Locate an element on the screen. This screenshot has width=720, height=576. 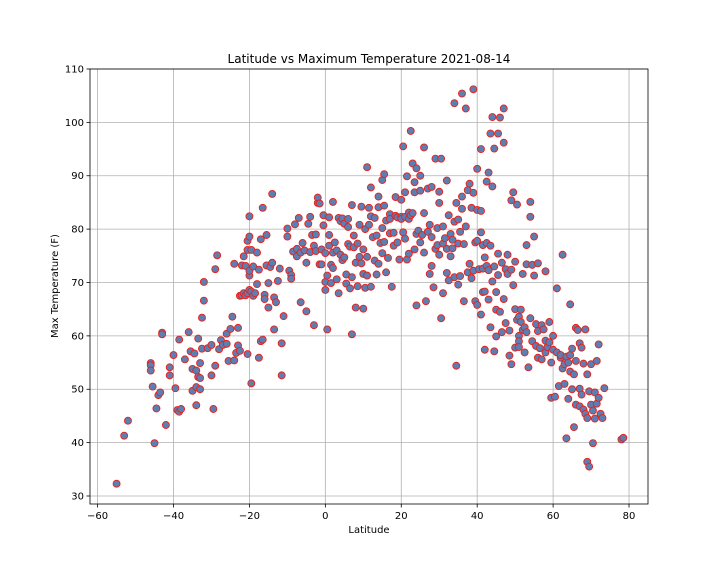
x-tick-label: 0 is located at coordinates (325, 516).